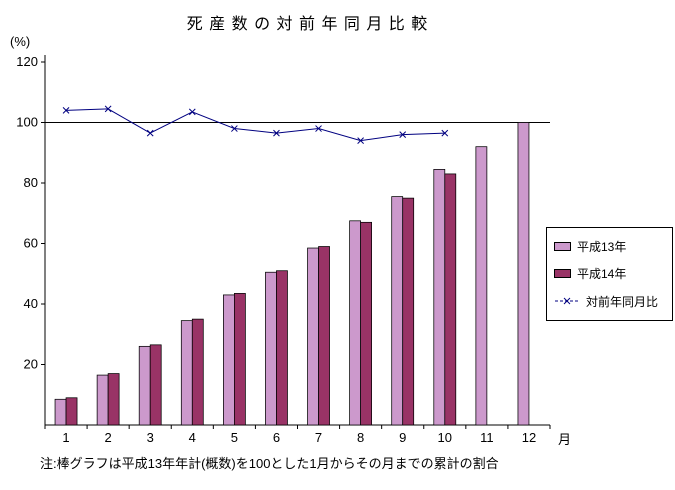 The image size is (675, 490). Describe the element at coordinates (402, 437) in the screenshot. I see `svg-text: 9` at that location.